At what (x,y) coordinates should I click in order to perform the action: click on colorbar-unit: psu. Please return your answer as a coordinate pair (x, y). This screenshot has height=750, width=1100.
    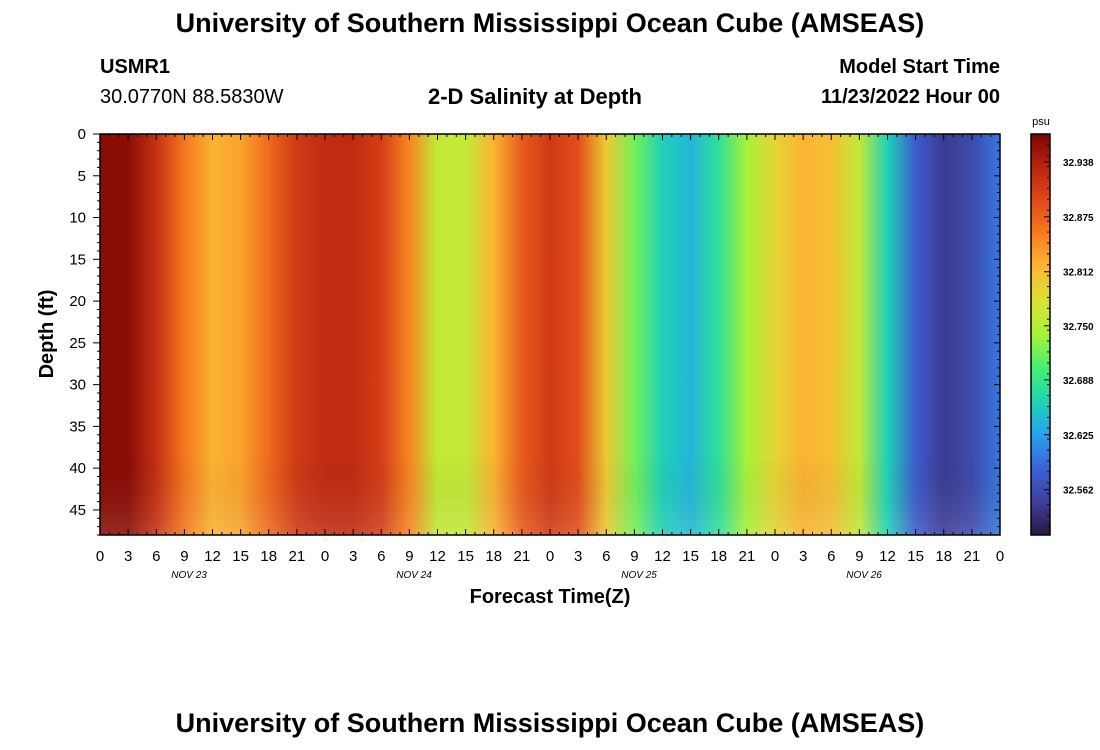
    Looking at the image, I should click on (1041, 122).